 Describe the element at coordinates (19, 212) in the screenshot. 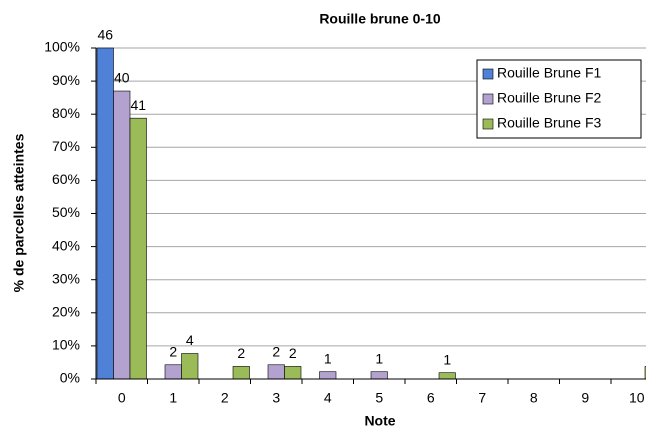

I see `y-axis-label: % de parcelles atteintes` at that location.